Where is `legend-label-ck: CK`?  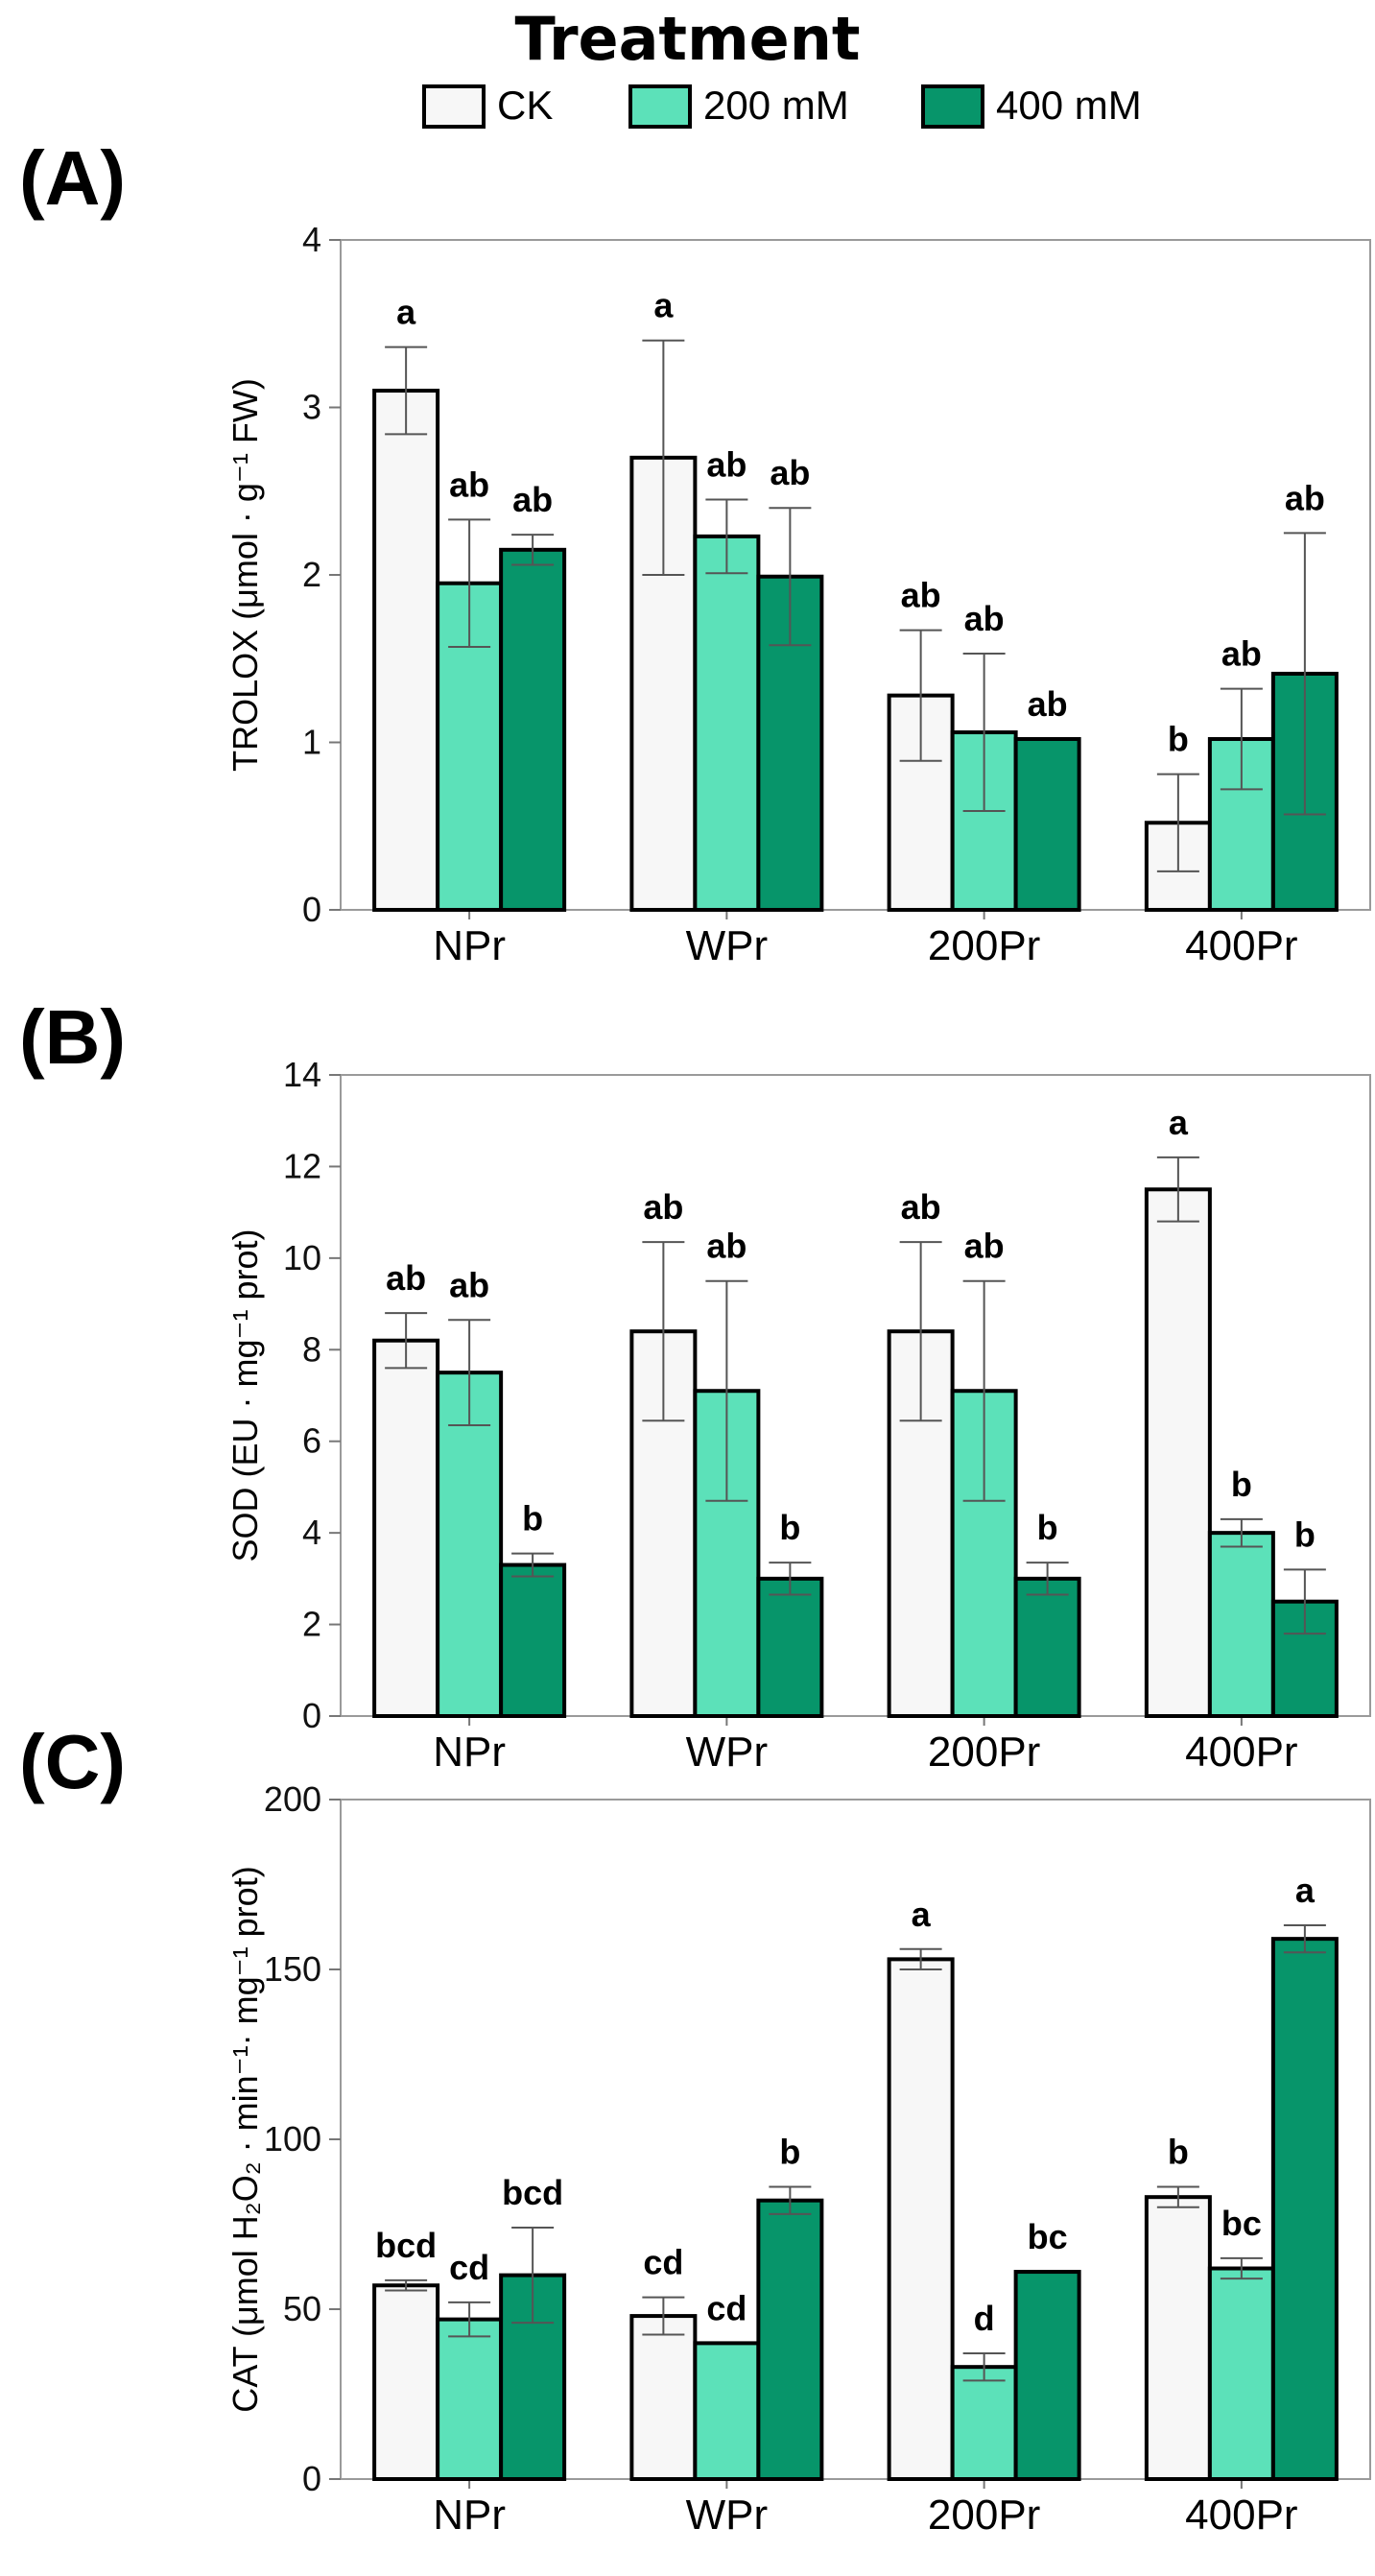 legend-label-ck: CK is located at coordinates (525, 105).